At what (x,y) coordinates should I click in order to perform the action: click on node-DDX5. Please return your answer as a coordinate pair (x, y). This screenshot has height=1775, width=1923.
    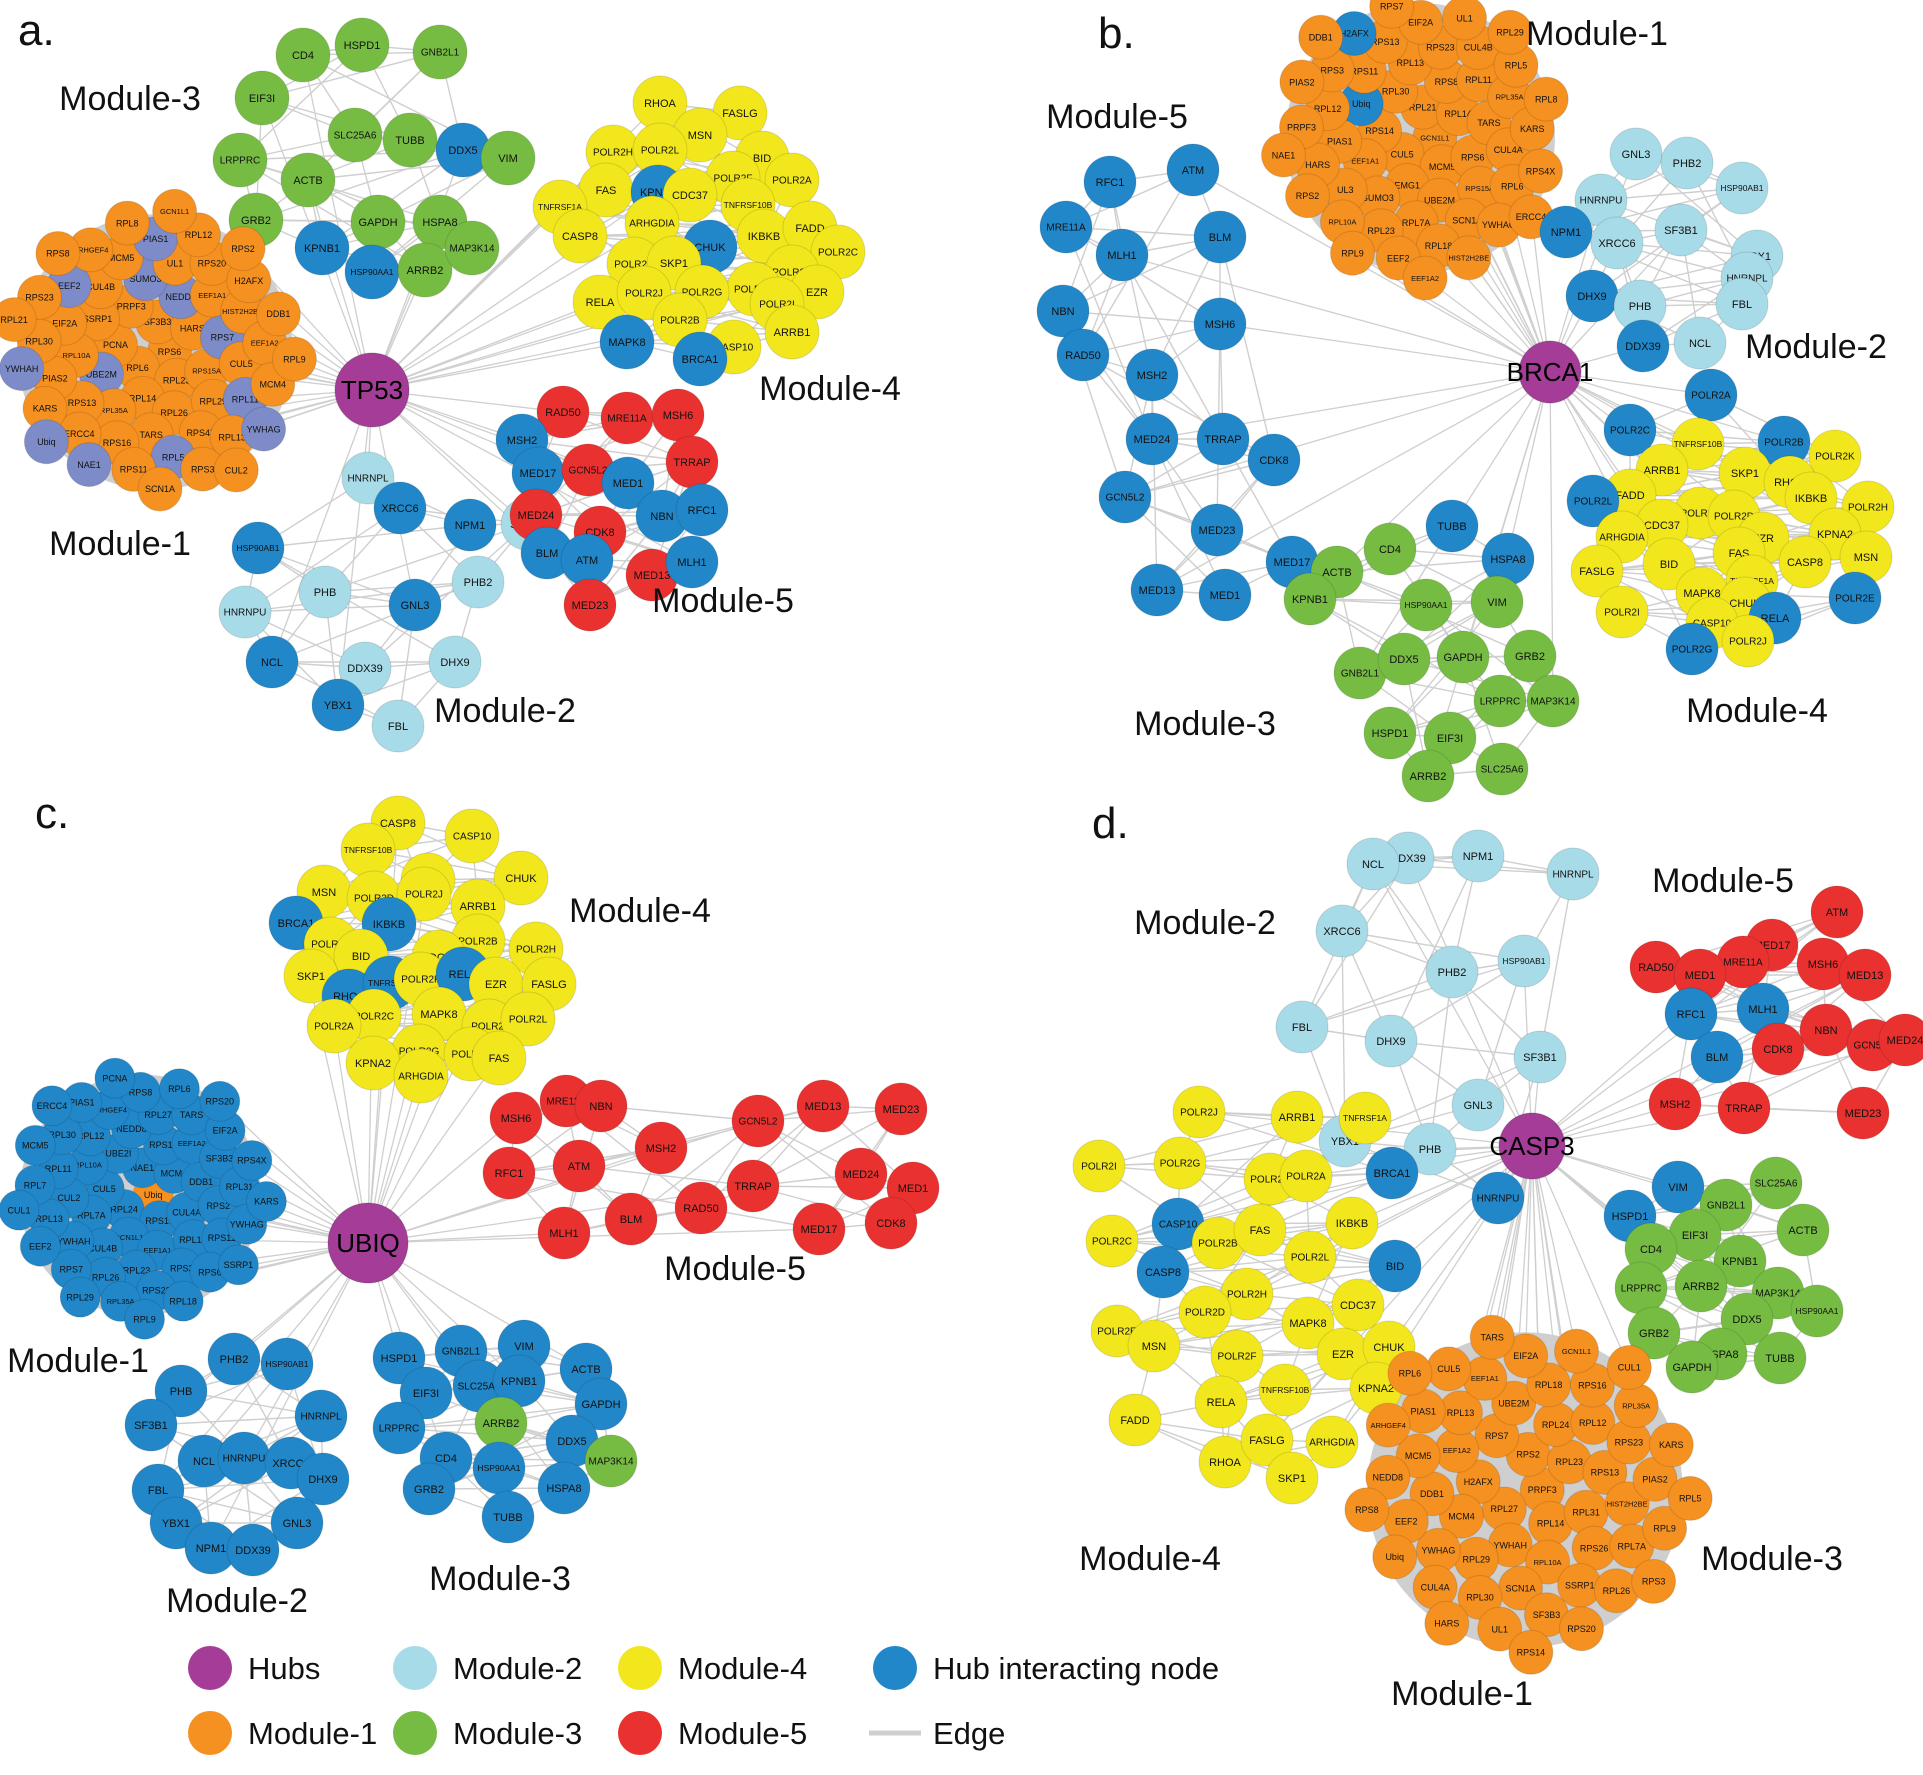
    Looking at the image, I should click on (1404, 659).